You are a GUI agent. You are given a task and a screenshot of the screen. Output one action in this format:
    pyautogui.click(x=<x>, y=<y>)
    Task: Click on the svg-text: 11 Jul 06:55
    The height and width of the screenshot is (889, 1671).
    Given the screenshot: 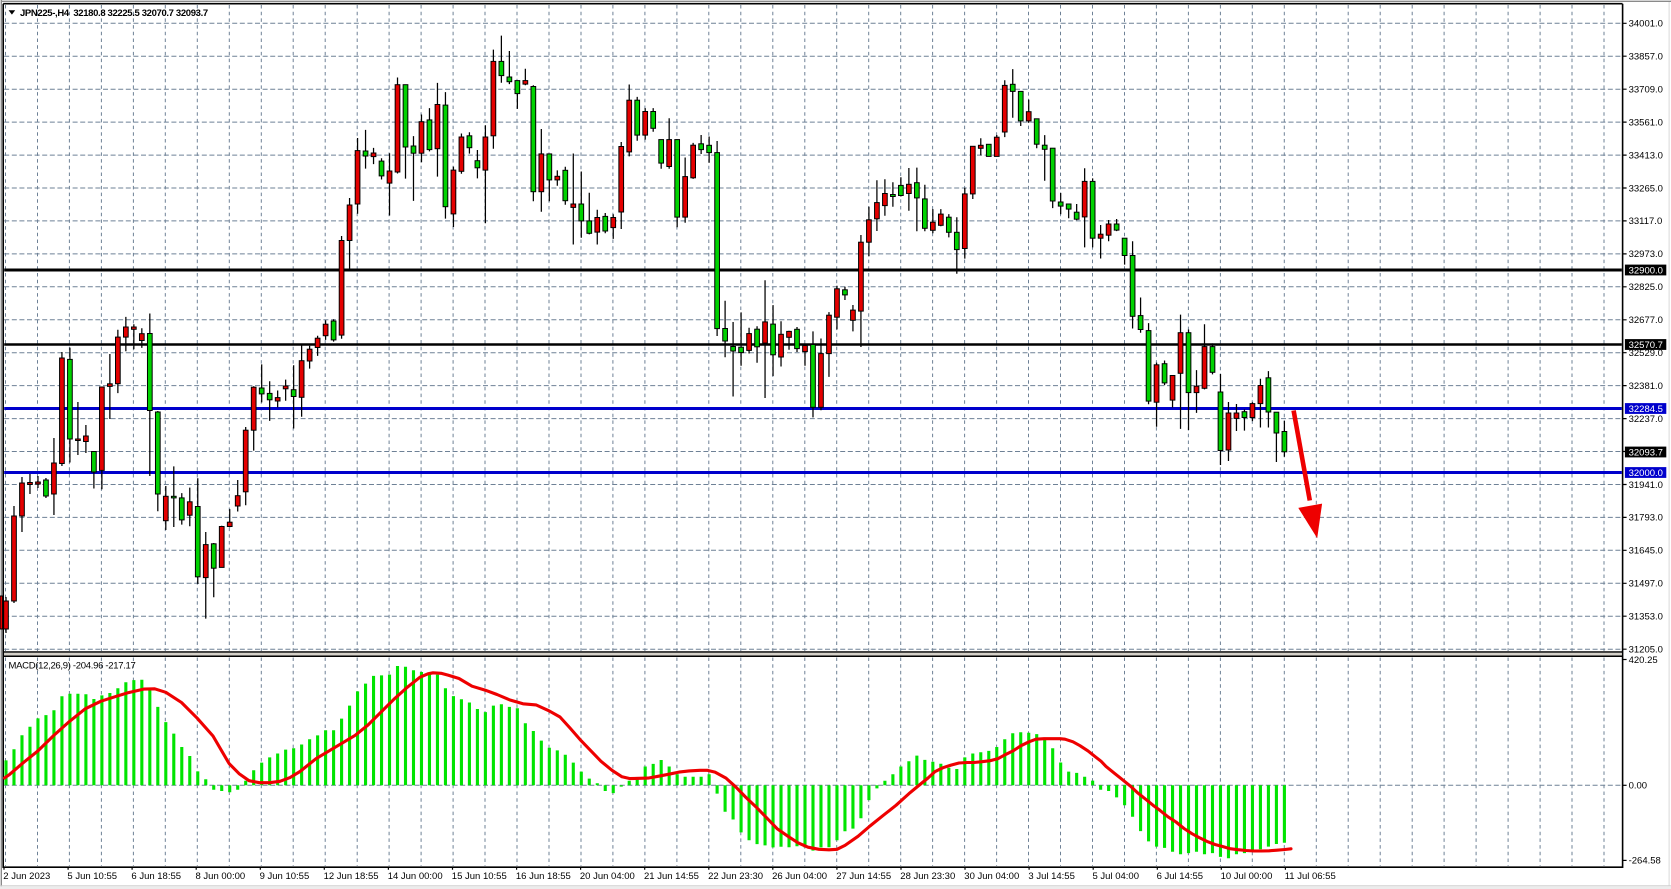 What is the action you would take?
    pyautogui.click(x=1310, y=876)
    